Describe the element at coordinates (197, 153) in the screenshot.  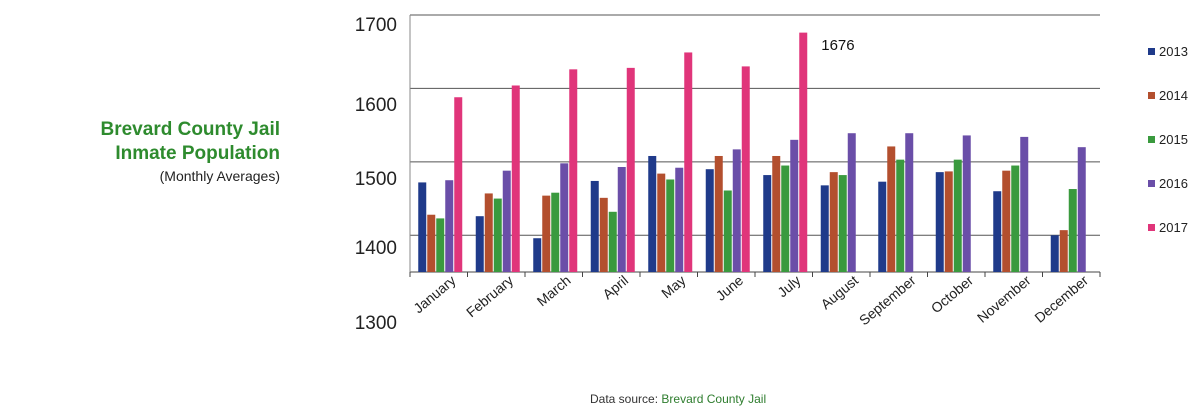
I see `chart-title-line-2: Inmate Population` at that location.